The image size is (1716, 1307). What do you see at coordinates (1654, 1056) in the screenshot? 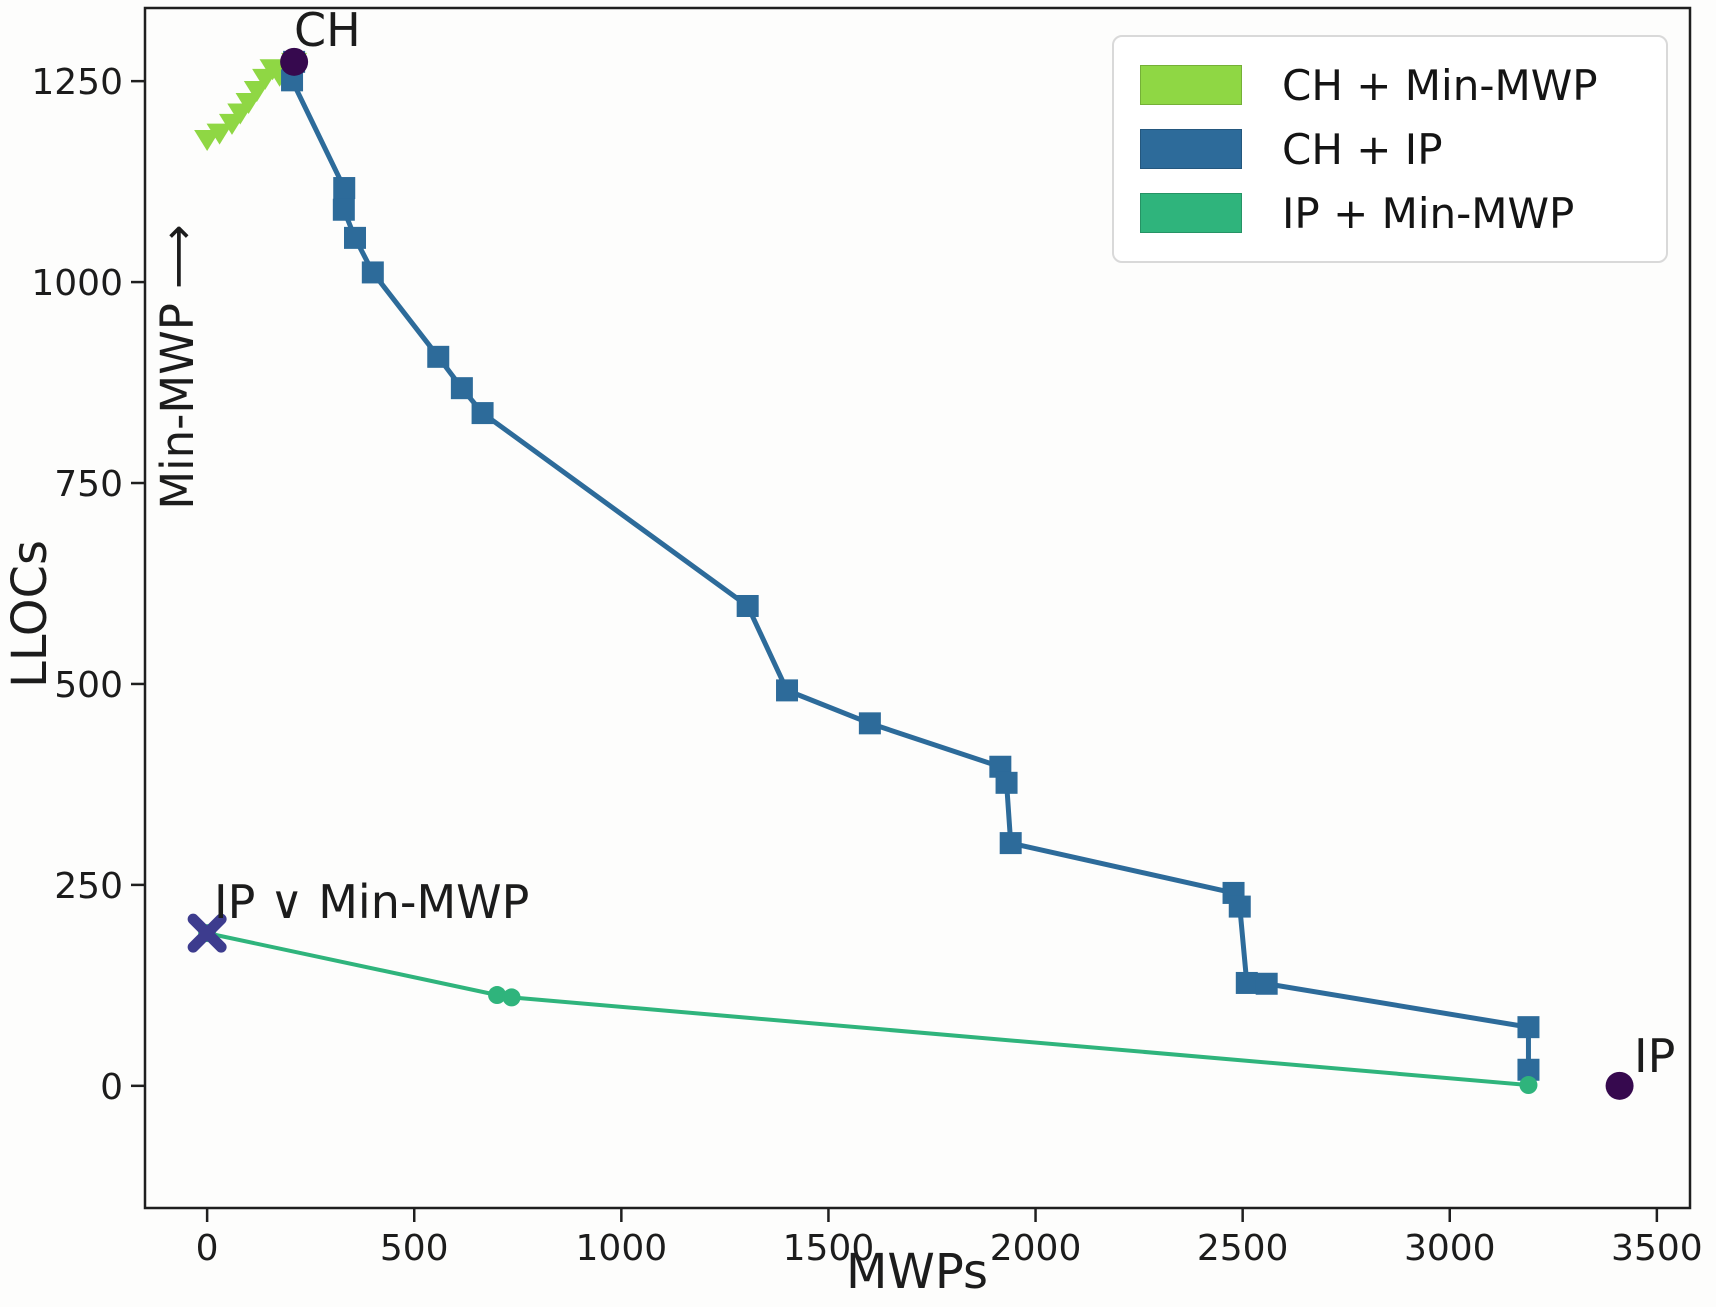
I see `ip-point-label: IP` at bounding box center [1654, 1056].